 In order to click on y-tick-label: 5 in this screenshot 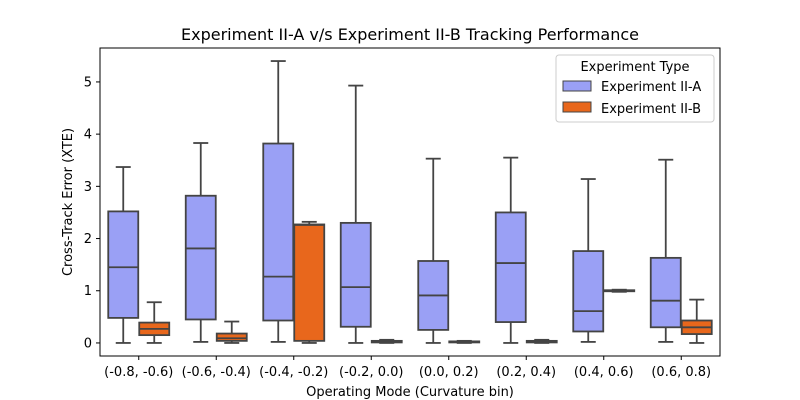, I will do `click(88, 82)`.